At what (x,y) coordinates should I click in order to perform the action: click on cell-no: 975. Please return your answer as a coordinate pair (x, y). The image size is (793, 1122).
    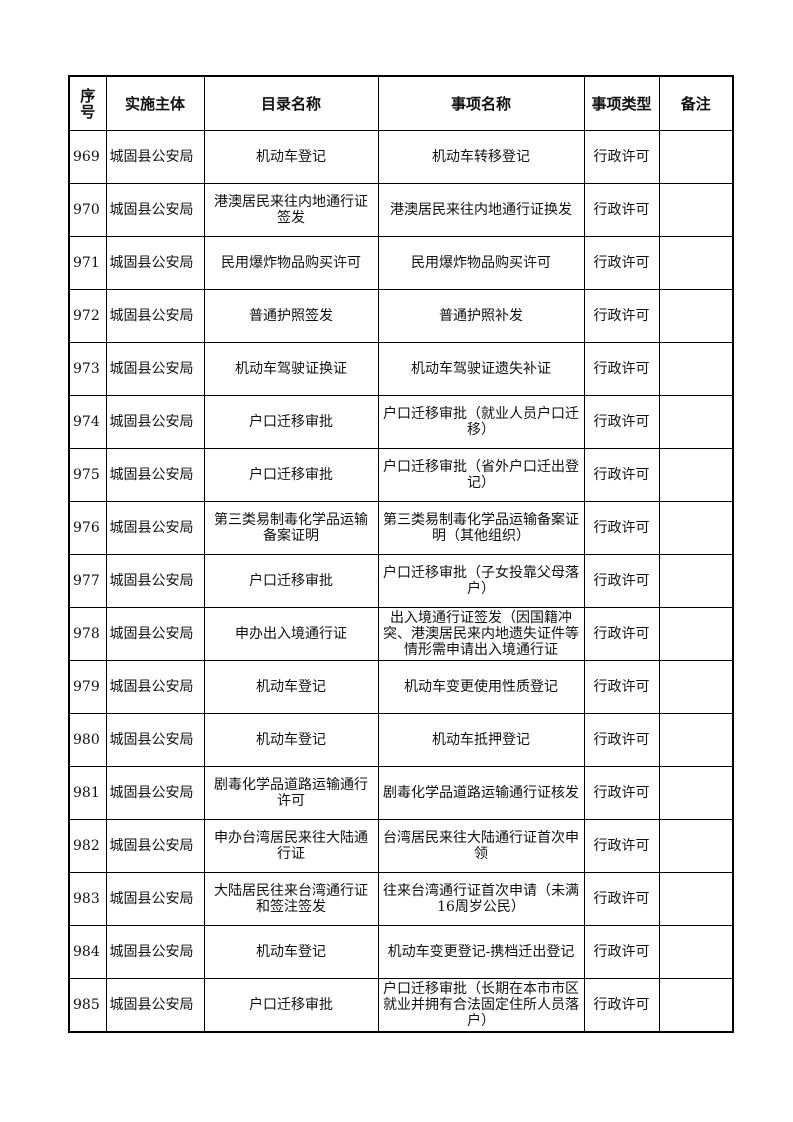
    Looking at the image, I should click on (87, 475).